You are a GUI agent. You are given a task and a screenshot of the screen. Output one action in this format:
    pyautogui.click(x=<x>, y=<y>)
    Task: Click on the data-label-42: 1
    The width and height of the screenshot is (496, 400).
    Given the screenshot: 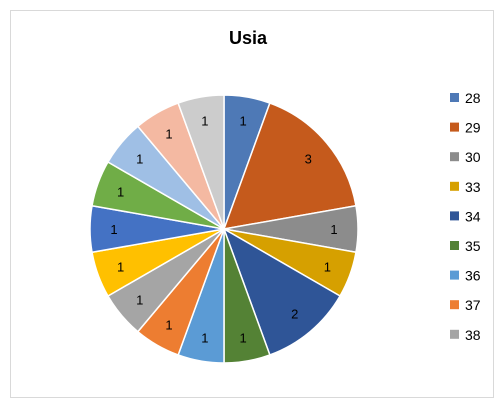 What is the action you would take?
    pyautogui.click(x=139, y=158)
    